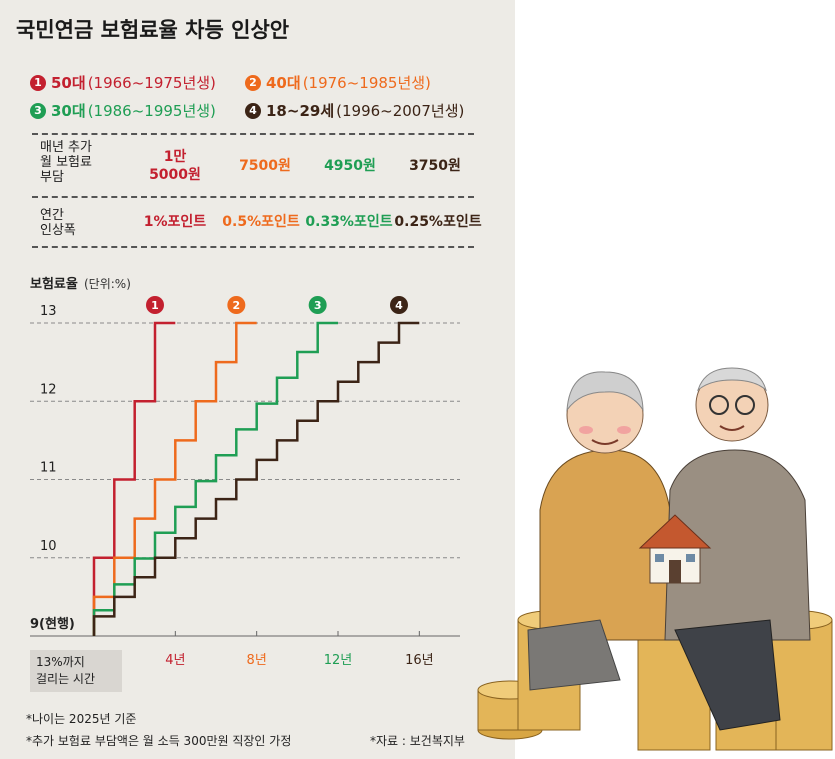  I want to click on x-tick-labels: 4년 8년 12년 16년, so click(299, 649).